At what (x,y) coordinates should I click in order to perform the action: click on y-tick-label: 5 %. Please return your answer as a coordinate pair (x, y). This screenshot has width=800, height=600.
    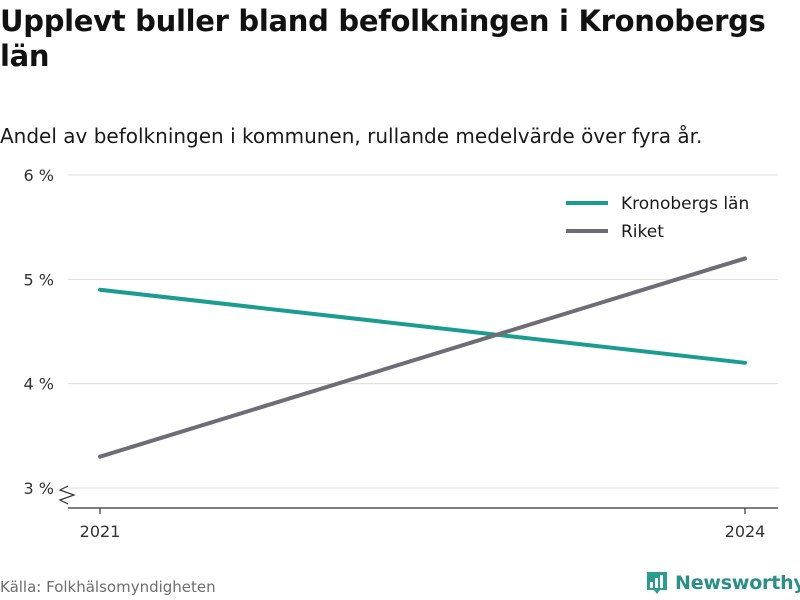
    Looking at the image, I should click on (39, 279).